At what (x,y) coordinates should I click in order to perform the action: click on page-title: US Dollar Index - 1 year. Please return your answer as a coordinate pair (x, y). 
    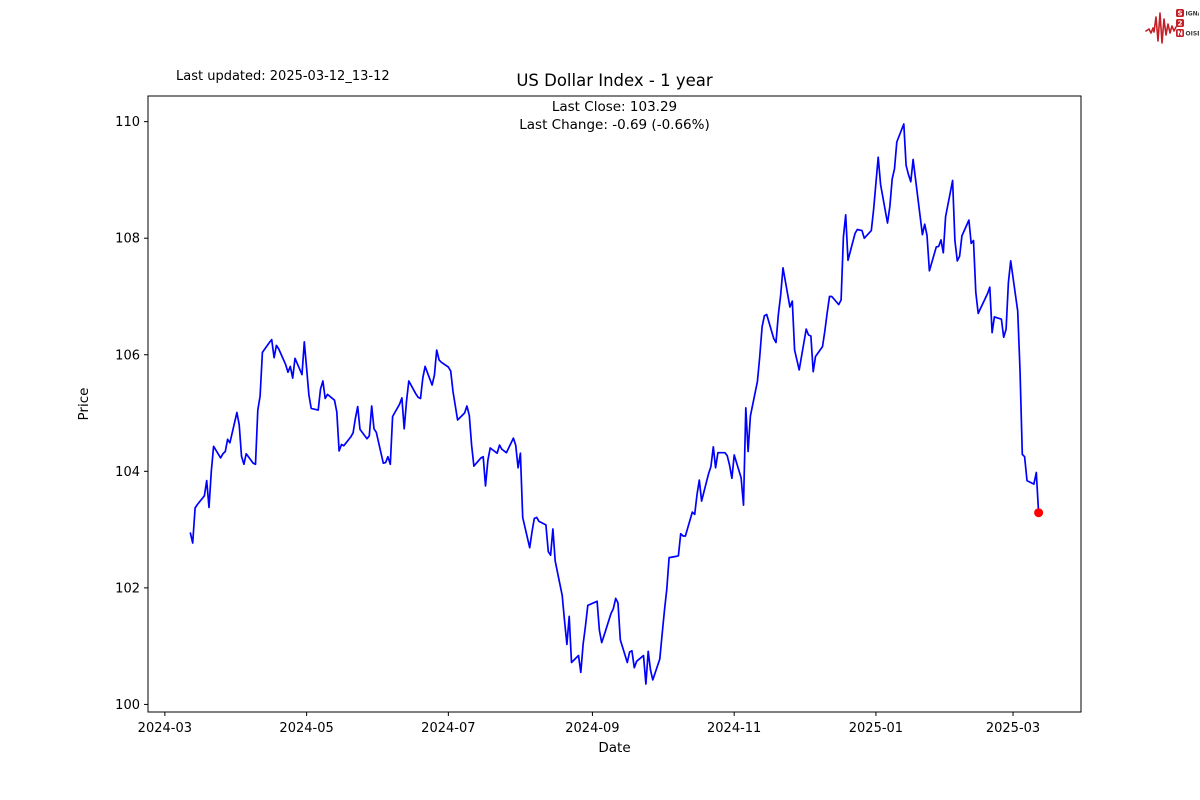
    Looking at the image, I should click on (614, 80).